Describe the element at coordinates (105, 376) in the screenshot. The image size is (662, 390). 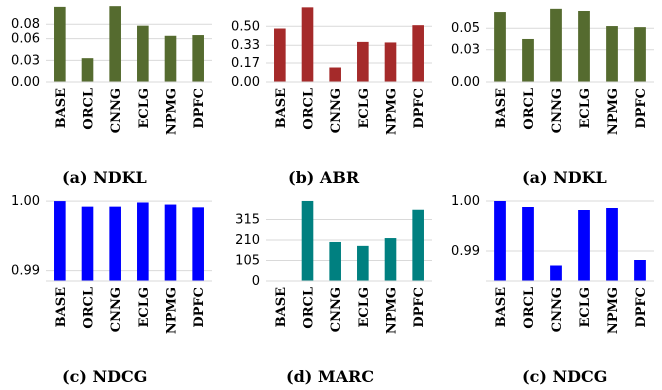
I see `chart-4-caption: (c) NDCG` at that location.